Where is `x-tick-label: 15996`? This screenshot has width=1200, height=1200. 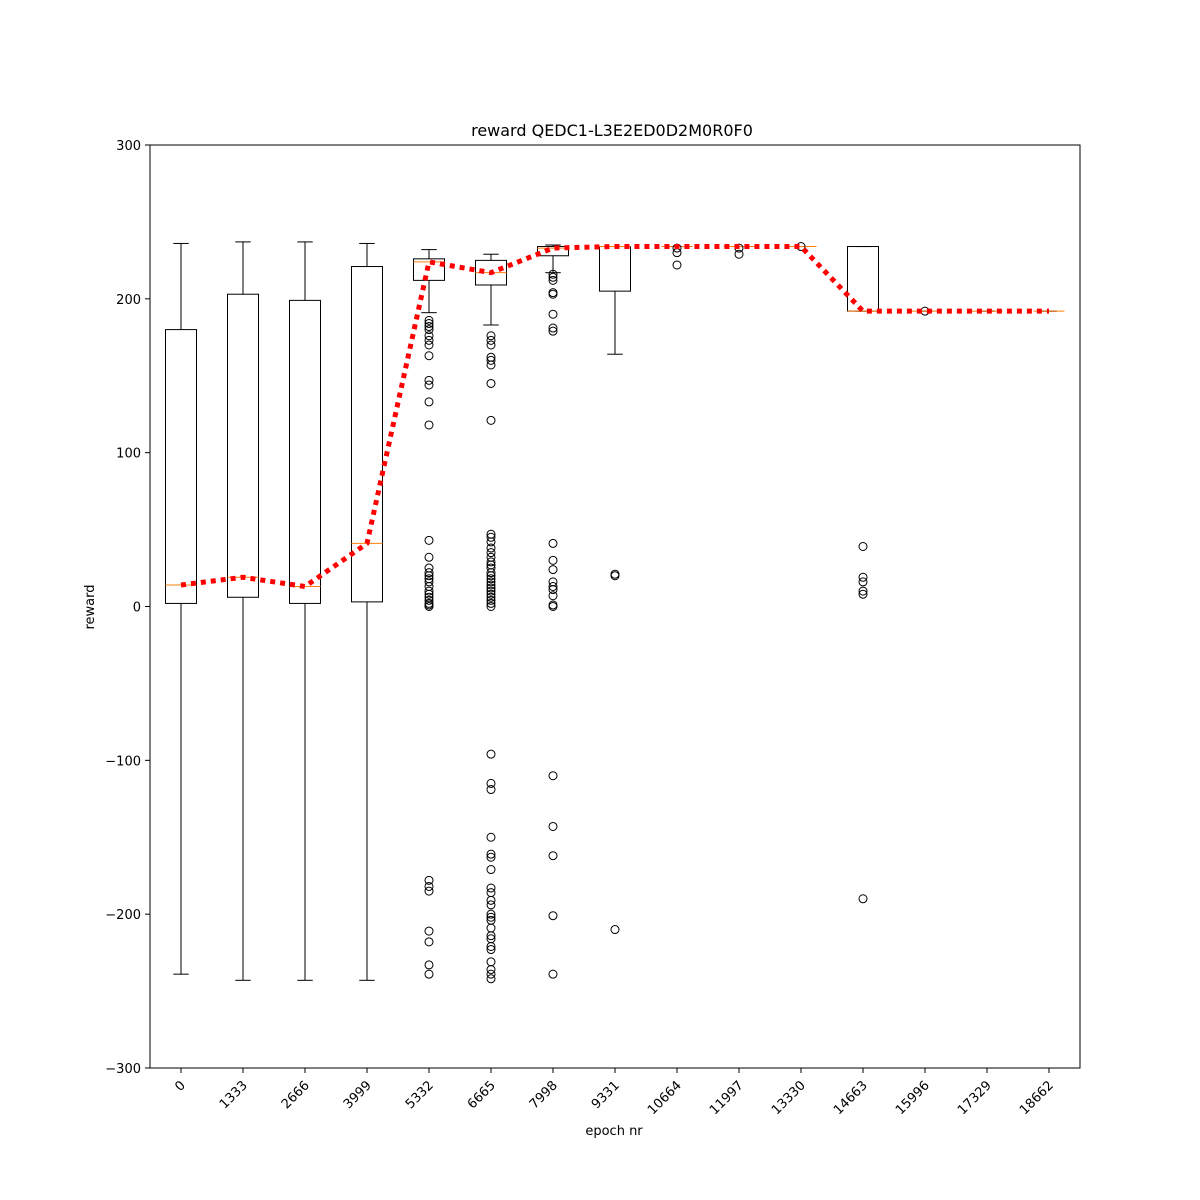
x-tick-label: 15996 is located at coordinates (913, 1098).